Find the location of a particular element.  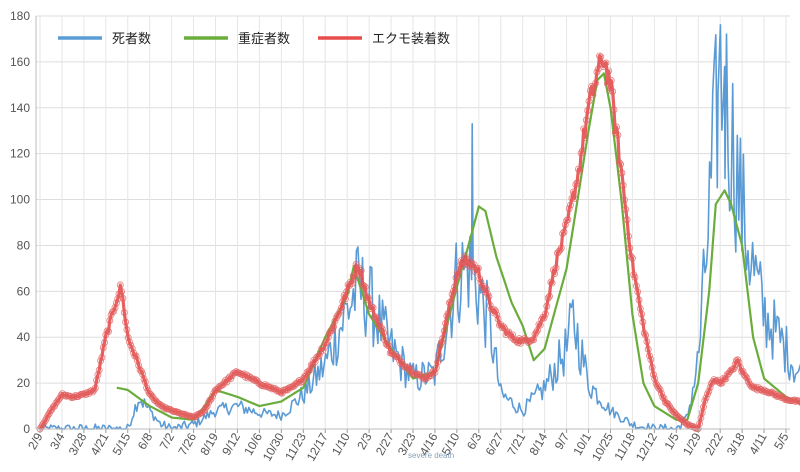

y-tick-label: 60 is located at coordinates (24, 291).